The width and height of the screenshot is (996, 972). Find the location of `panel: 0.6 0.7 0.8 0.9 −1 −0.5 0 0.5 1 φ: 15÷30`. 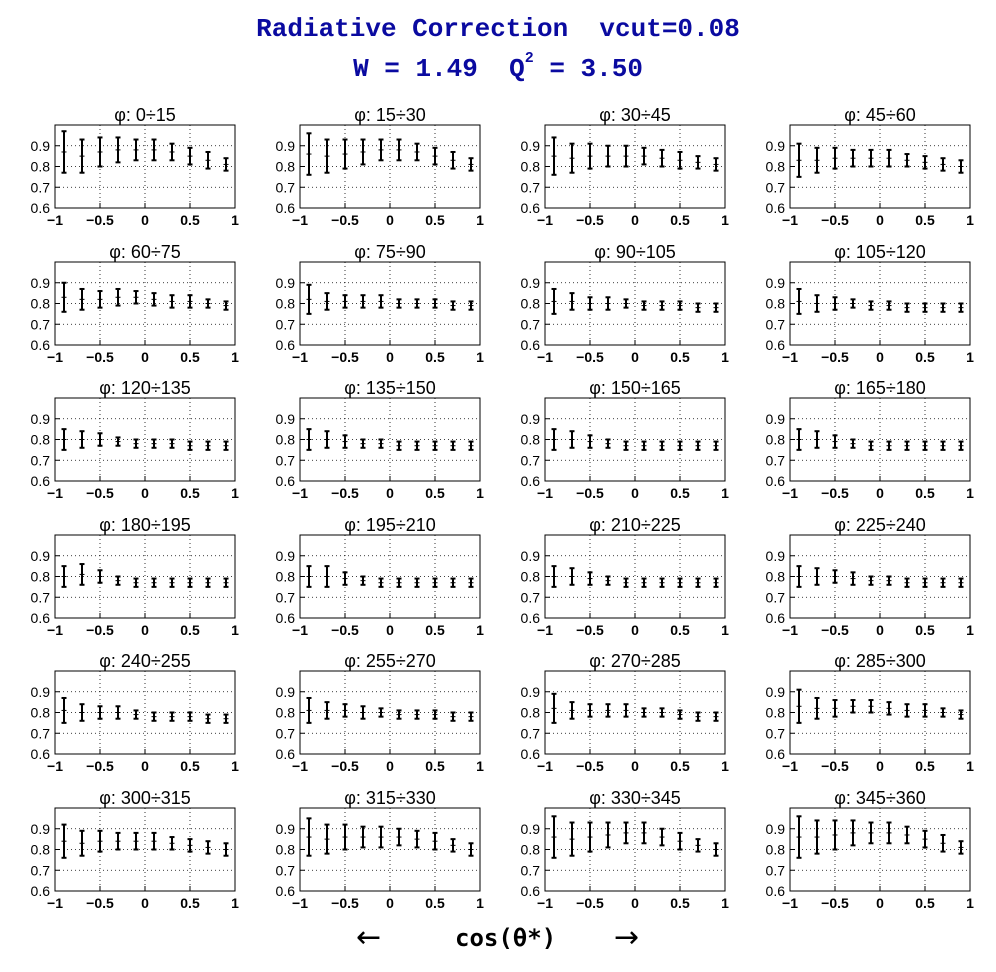

panel: 0.6 0.7 0.8 0.9 −1 −0.5 0 0.5 1 φ: 15÷30 is located at coordinates (380, 166).